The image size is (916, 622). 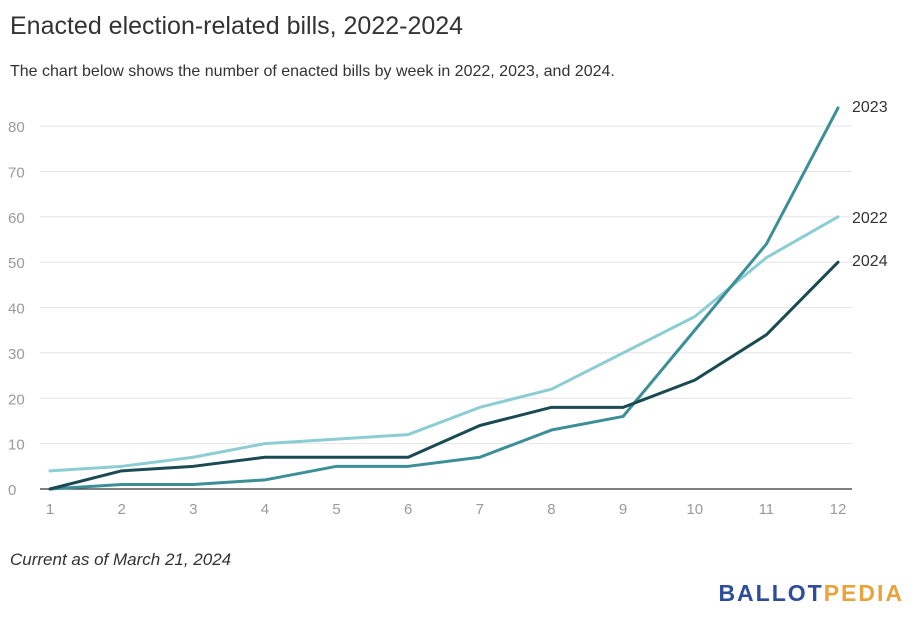 What do you see at coordinates (838, 509) in the screenshot?
I see `x-tick-label: 12` at bounding box center [838, 509].